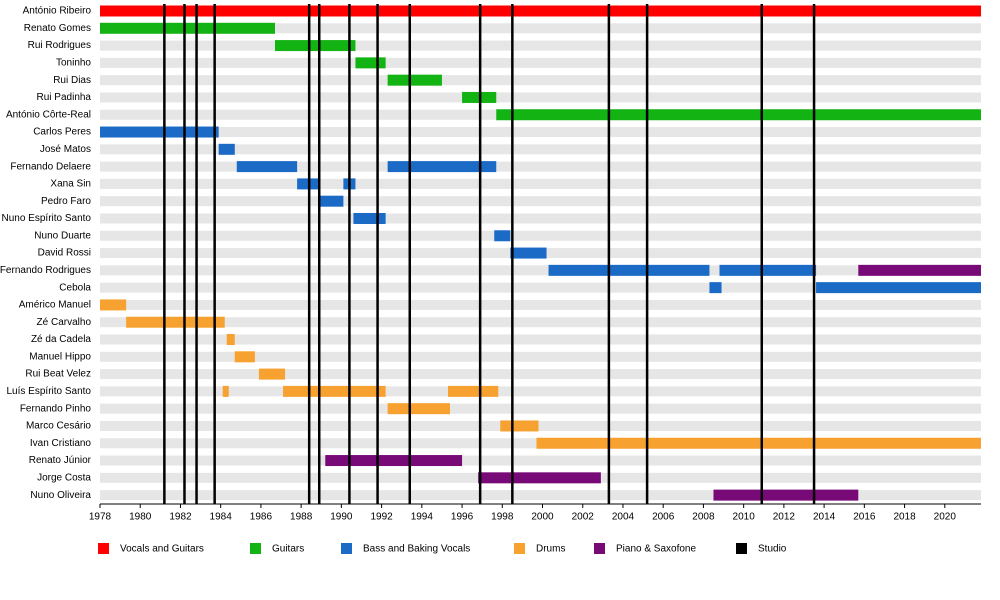 Image resolution: width=1000 pixels, height=600 pixels. What do you see at coordinates (64, 322) in the screenshot?
I see `row-label: Zé Carvalho` at bounding box center [64, 322].